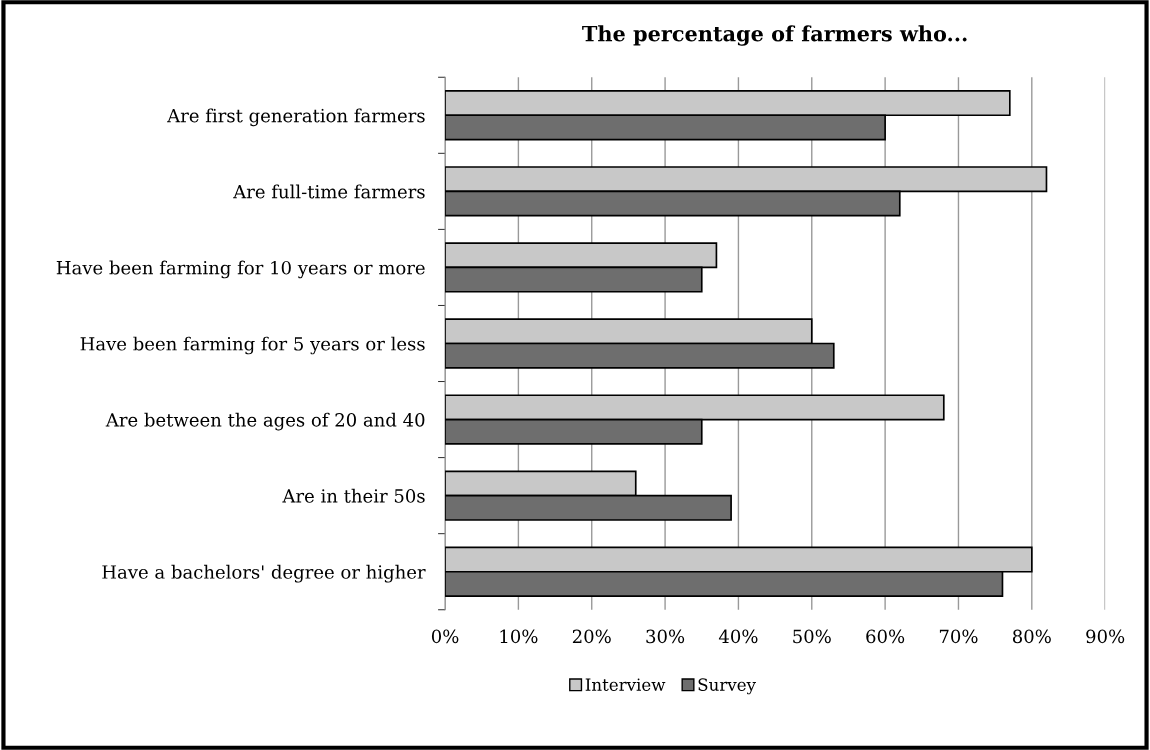  I want to click on x-tick-label: 70%, so click(958, 636).